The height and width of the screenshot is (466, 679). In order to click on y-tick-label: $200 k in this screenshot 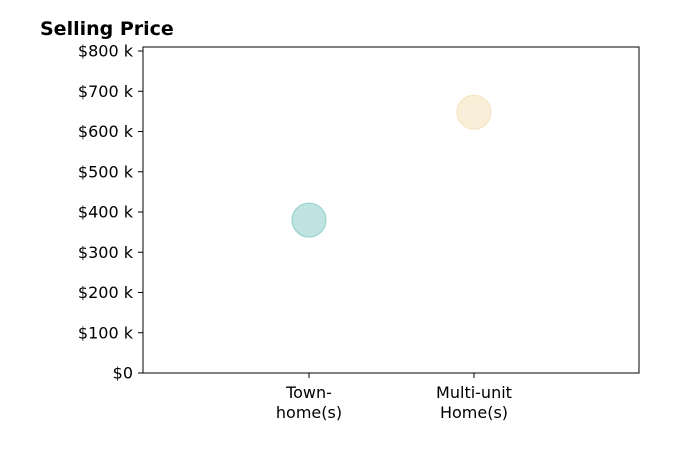, I will do `click(106, 292)`.